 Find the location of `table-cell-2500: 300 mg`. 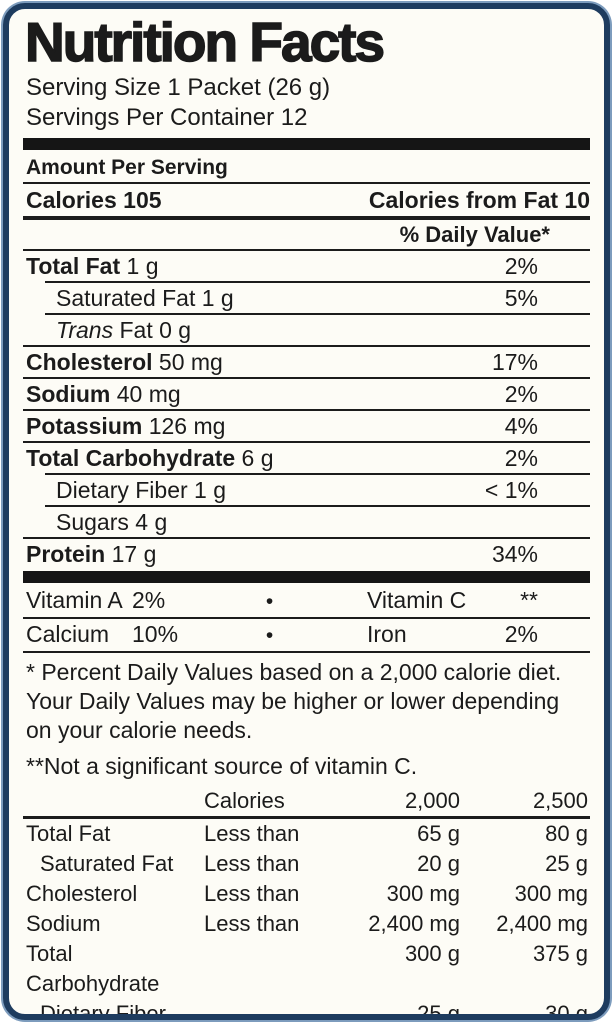

table-cell-2500: 300 mg is located at coordinates (551, 893).